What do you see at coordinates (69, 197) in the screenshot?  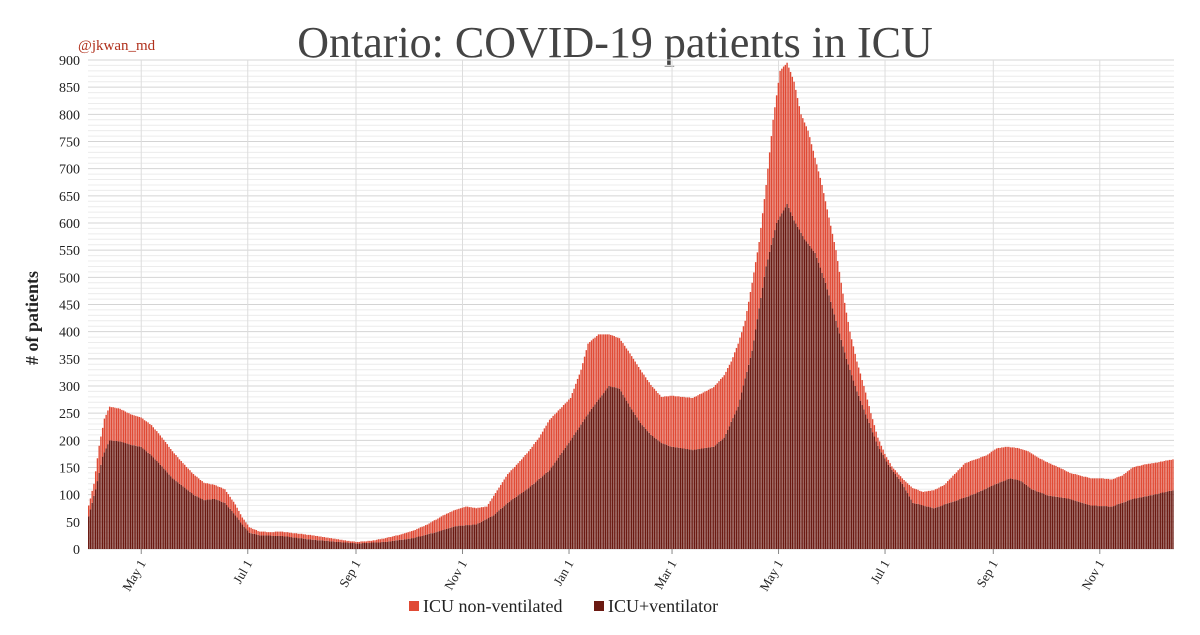 I see `y-tick-label: 650` at bounding box center [69, 197].